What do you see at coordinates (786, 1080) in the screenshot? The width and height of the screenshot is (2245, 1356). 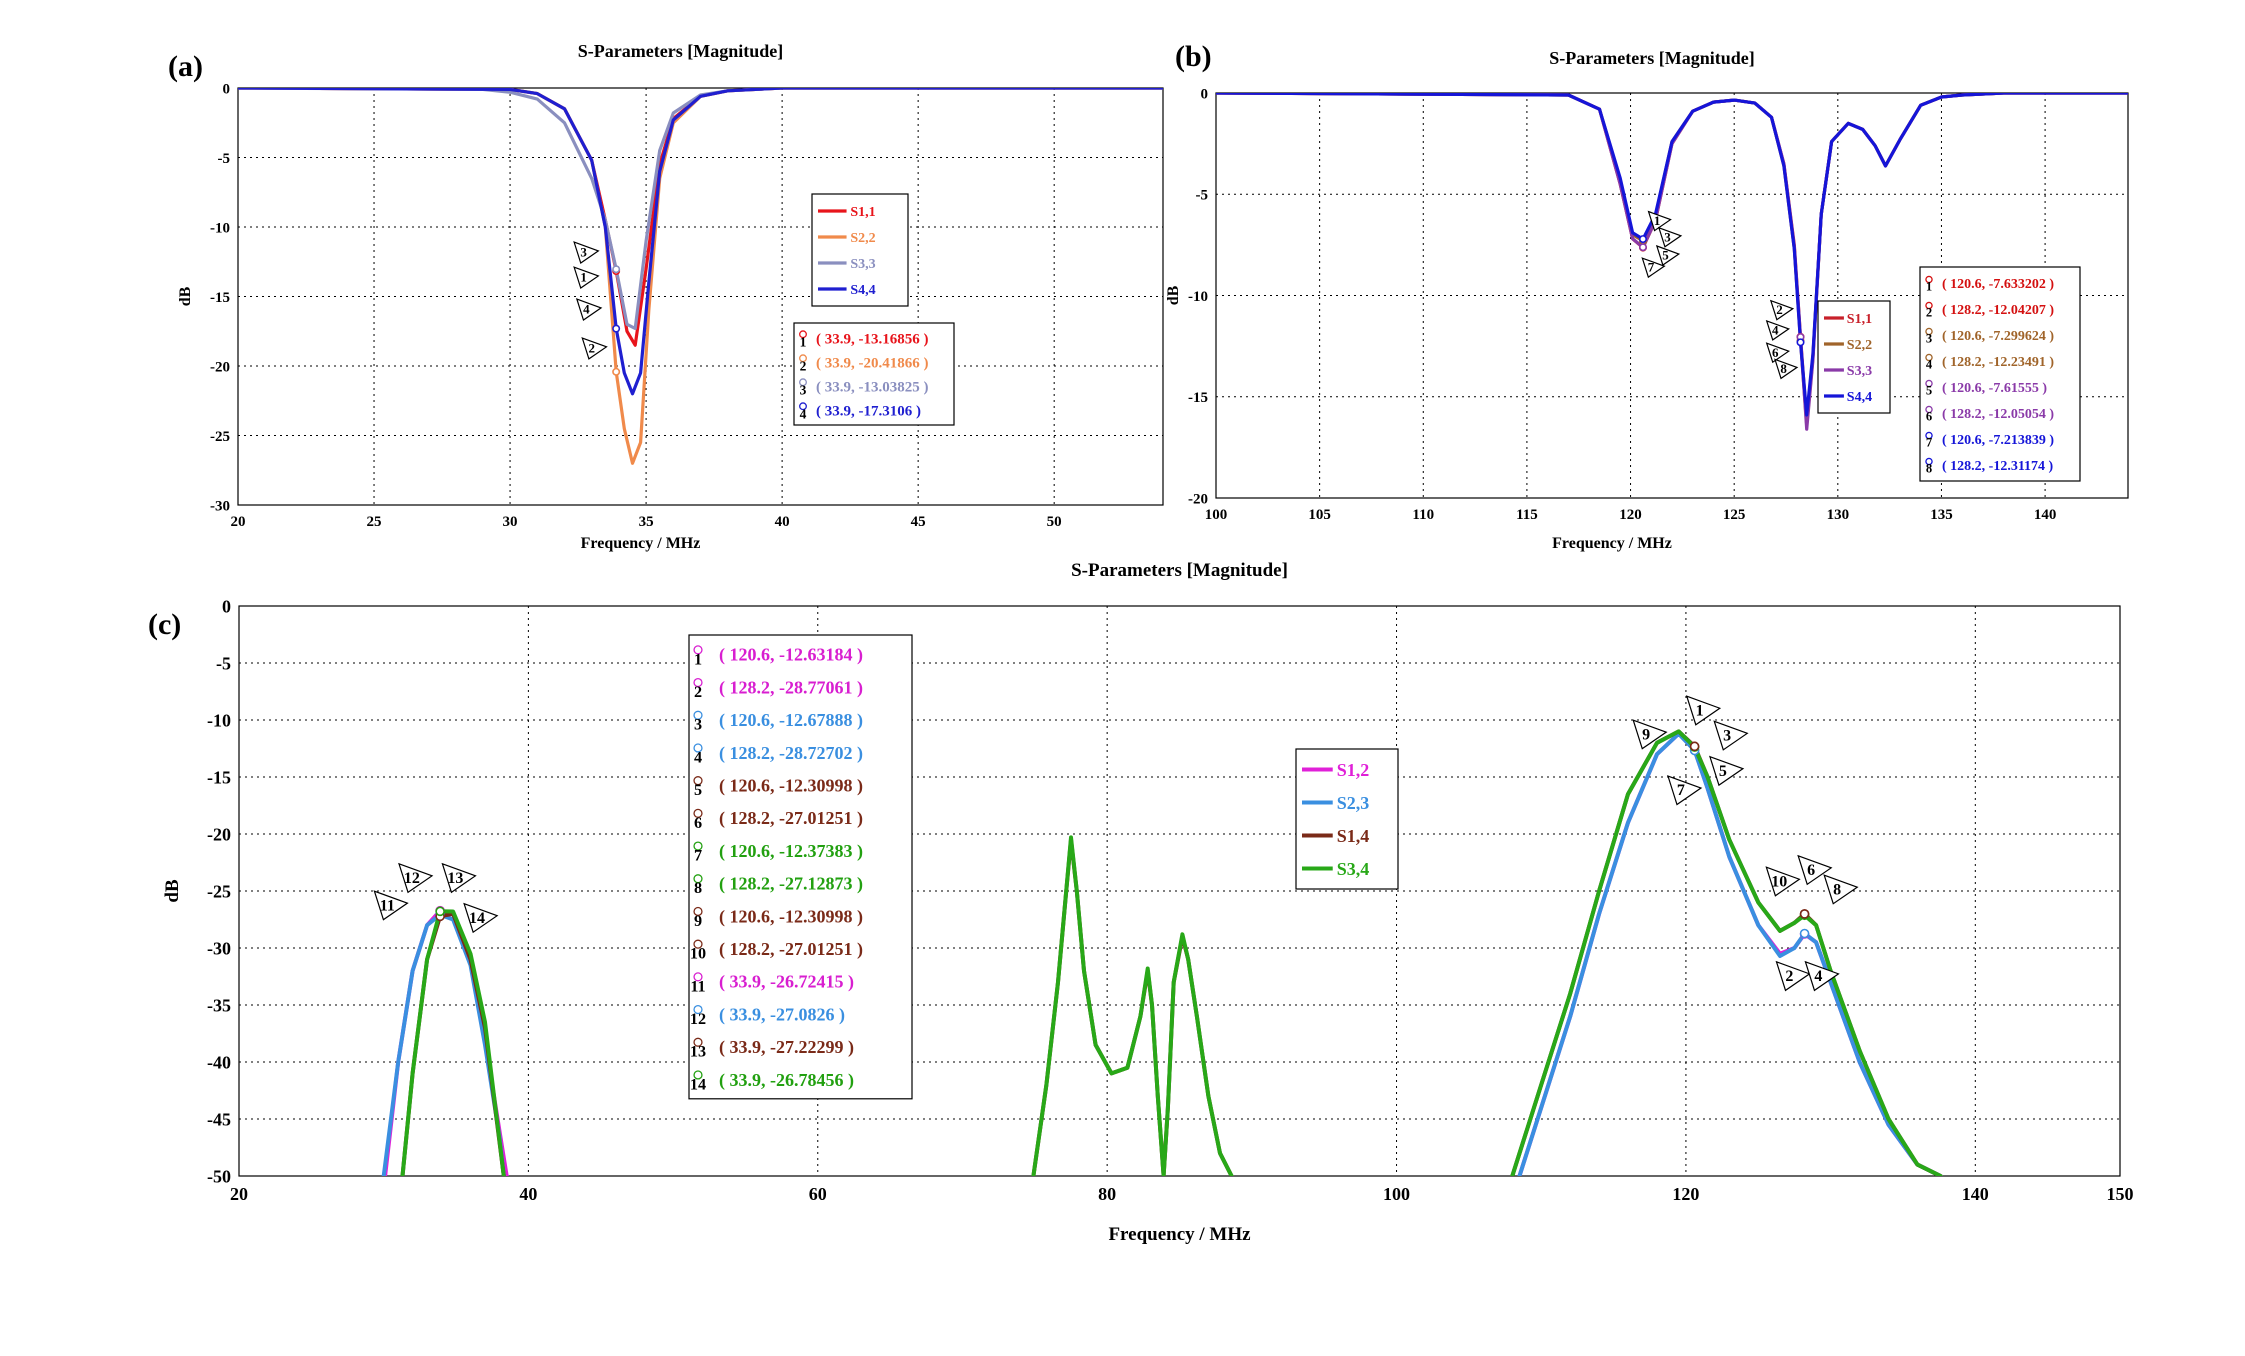 I see `readout-value: ( 33.9, -26.78456 )` at bounding box center [786, 1080].